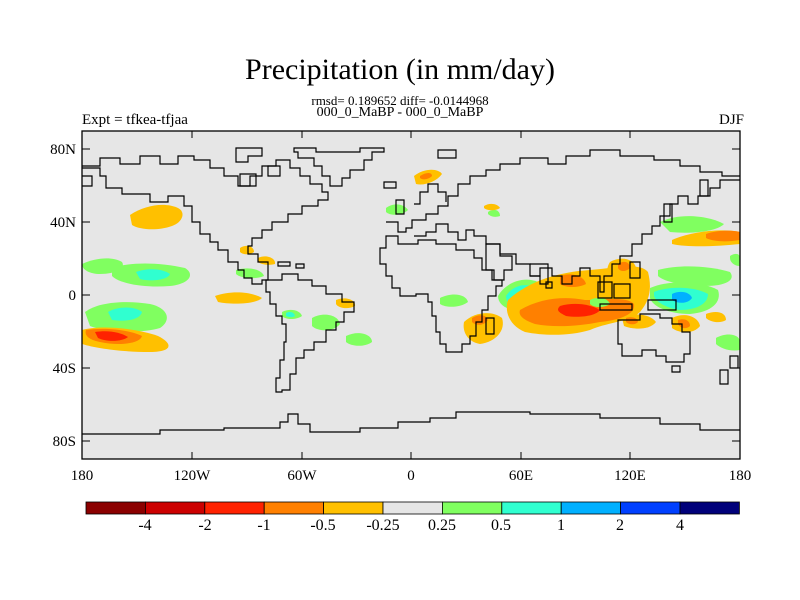 This screenshot has width=800, height=600. I want to click on anomaly-darkorange-scs, so click(624, 266).